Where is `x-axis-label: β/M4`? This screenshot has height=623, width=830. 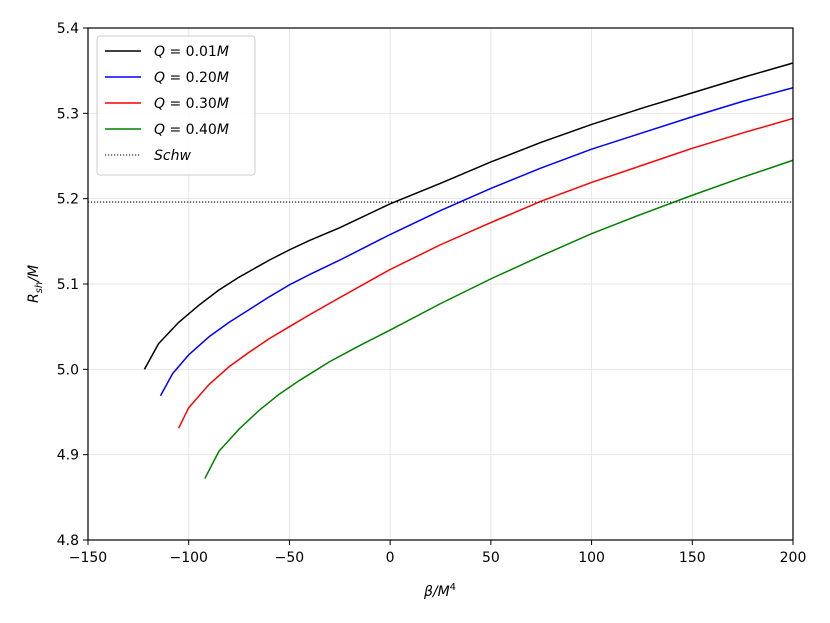
x-axis-label: β/M4 is located at coordinates (439, 591).